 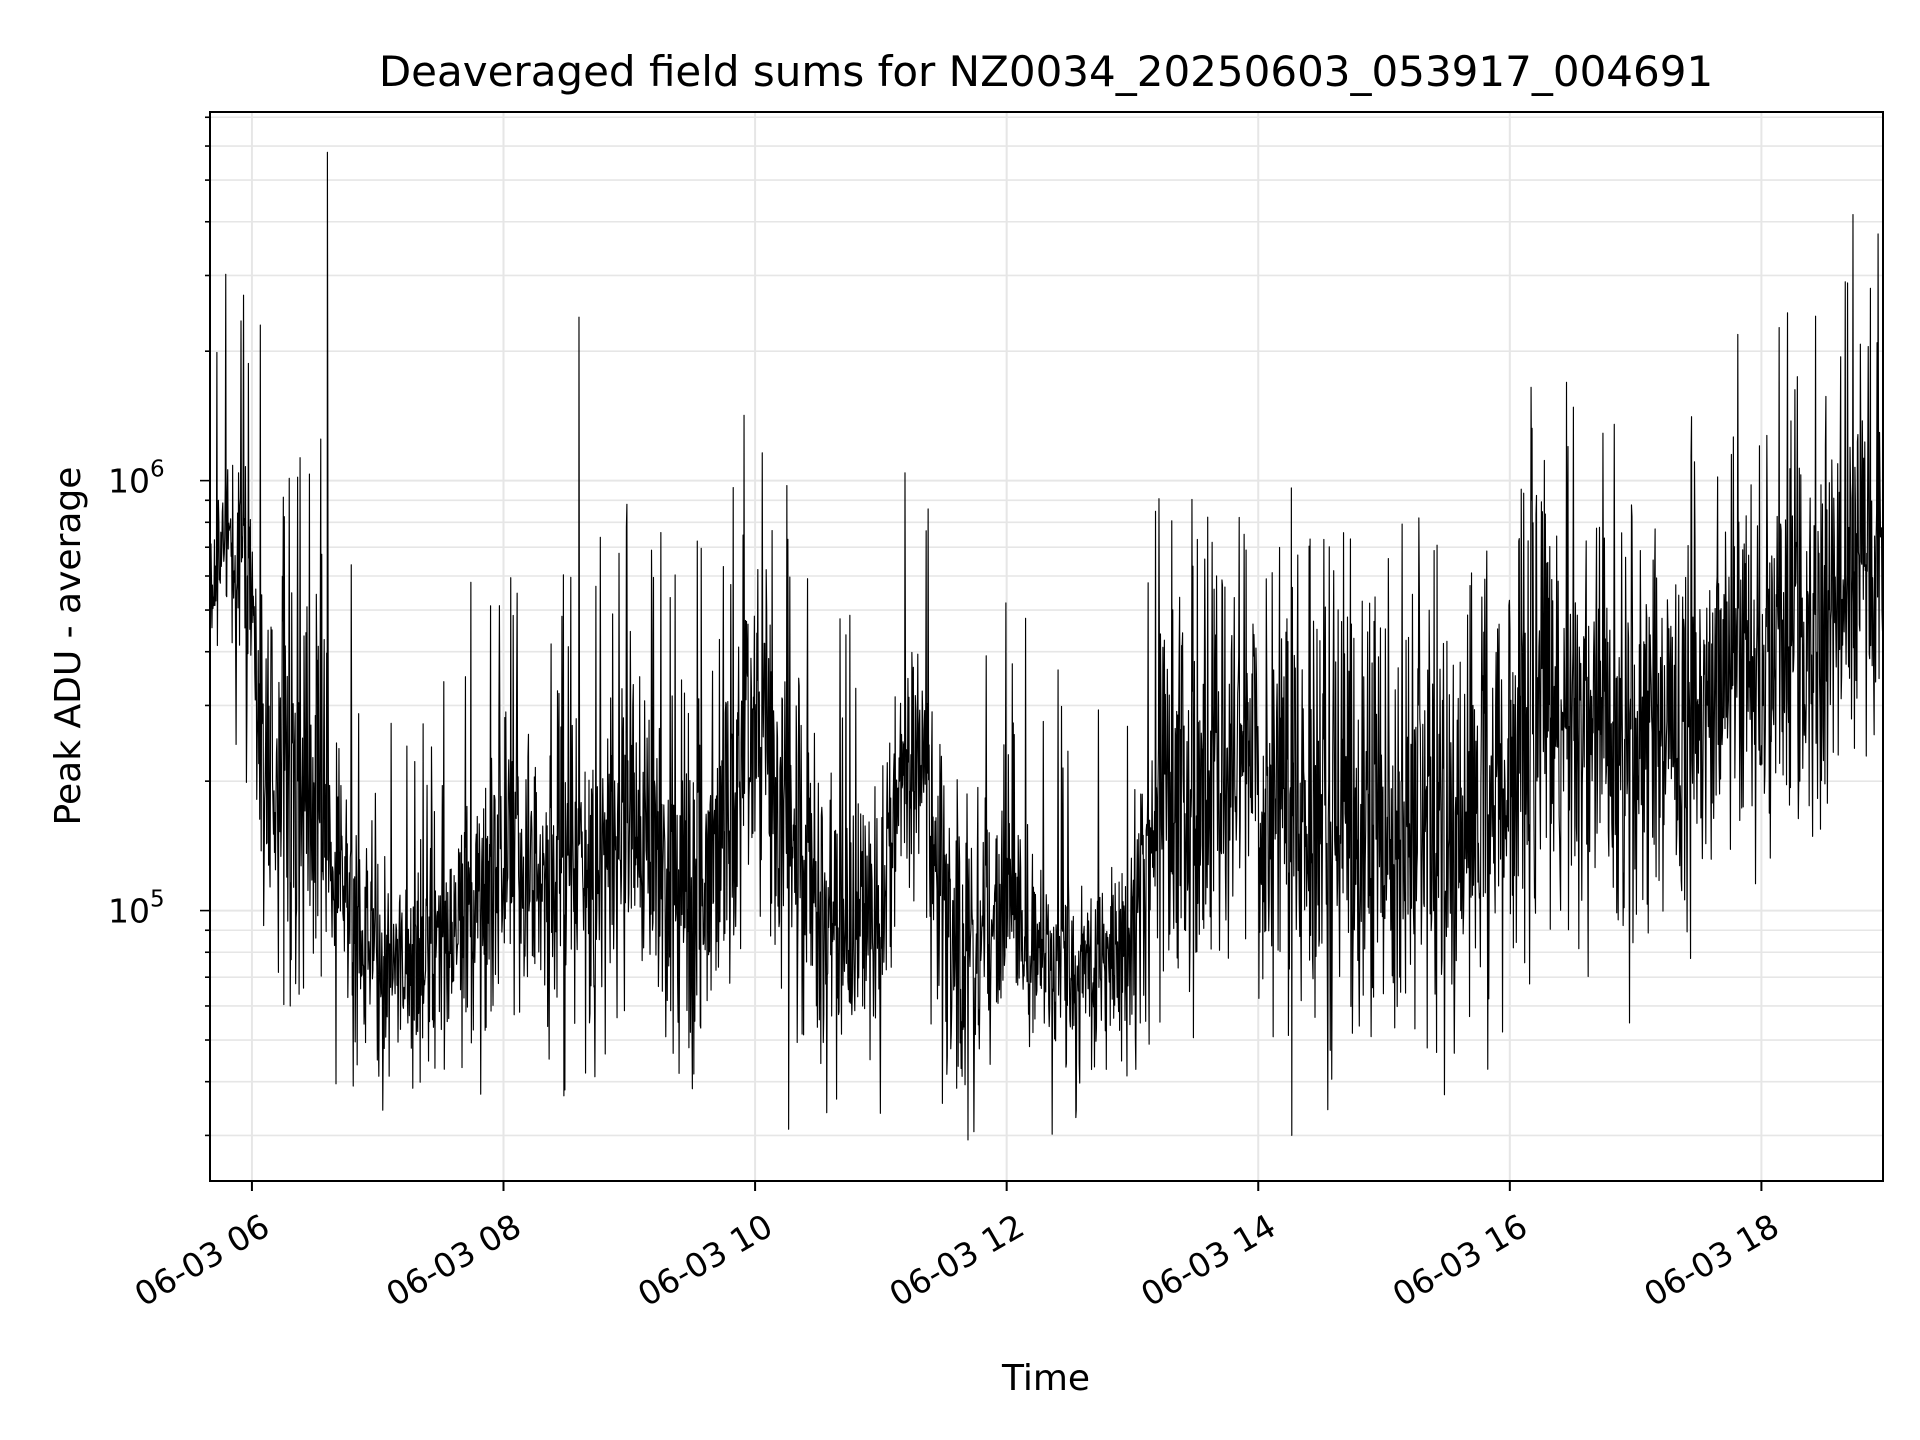 What do you see at coordinates (1045, 1378) in the screenshot?
I see `x-axis-label: Time` at bounding box center [1045, 1378].